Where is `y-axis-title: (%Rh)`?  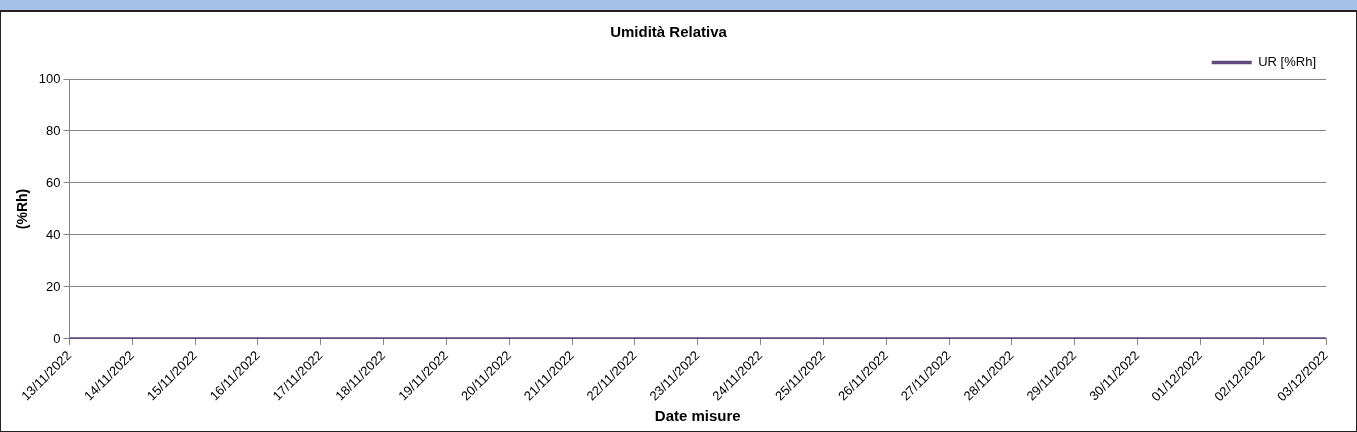 y-axis-title: (%Rh) is located at coordinates (22, 209).